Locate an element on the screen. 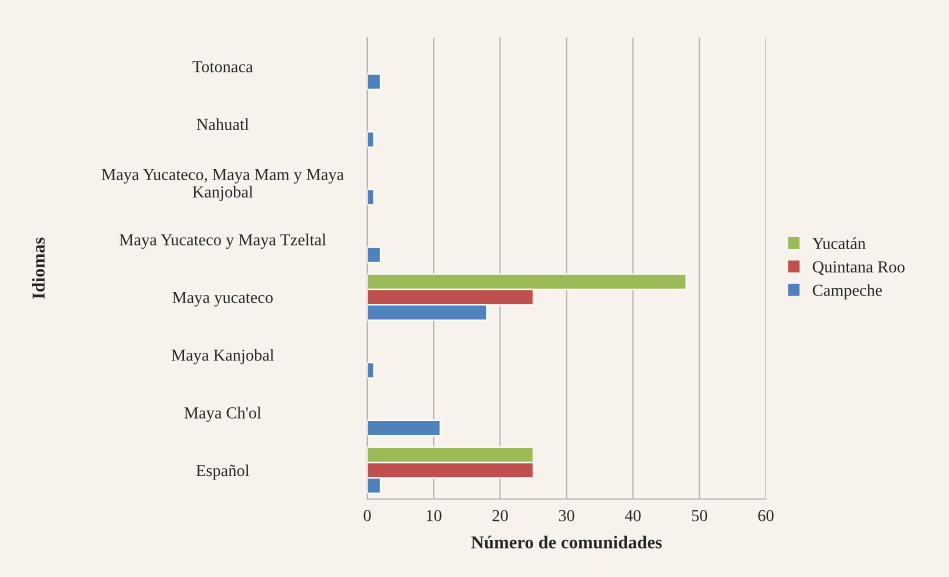 The image size is (949, 577). x-tick-label: 40 is located at coordinates (632, 516).